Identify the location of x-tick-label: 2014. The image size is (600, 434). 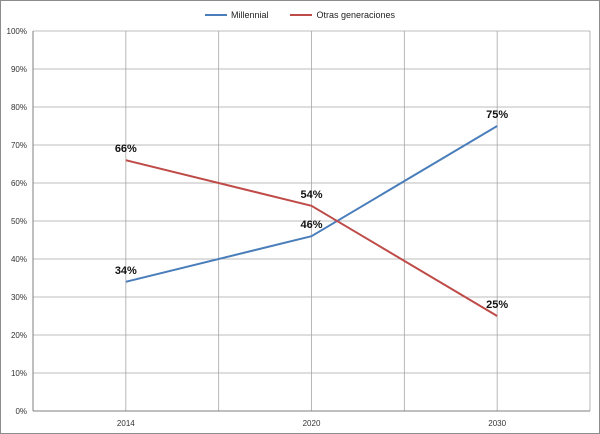
(126, 423).